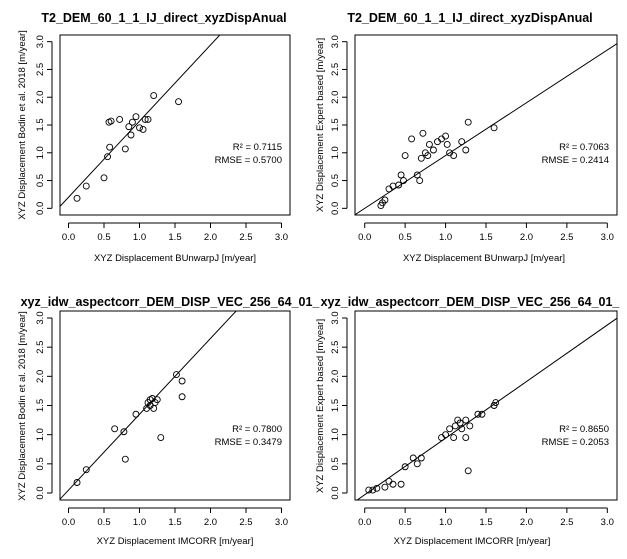 The width and height of the screenshot is (627, 559). Describe the element at coordinates (575, 160) in the screenshot. I see `rmse-label: RMSE = 0.2414` at that location.